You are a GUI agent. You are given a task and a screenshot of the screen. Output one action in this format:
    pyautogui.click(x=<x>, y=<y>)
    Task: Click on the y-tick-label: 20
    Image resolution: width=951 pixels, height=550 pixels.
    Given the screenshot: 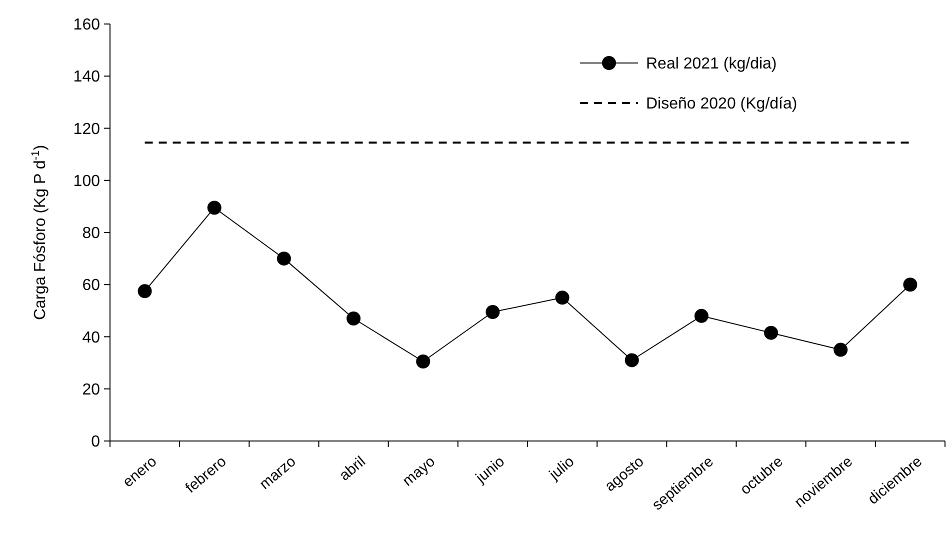 What is the action you would take?
    pyautogui.click(x=91, y=389)
    